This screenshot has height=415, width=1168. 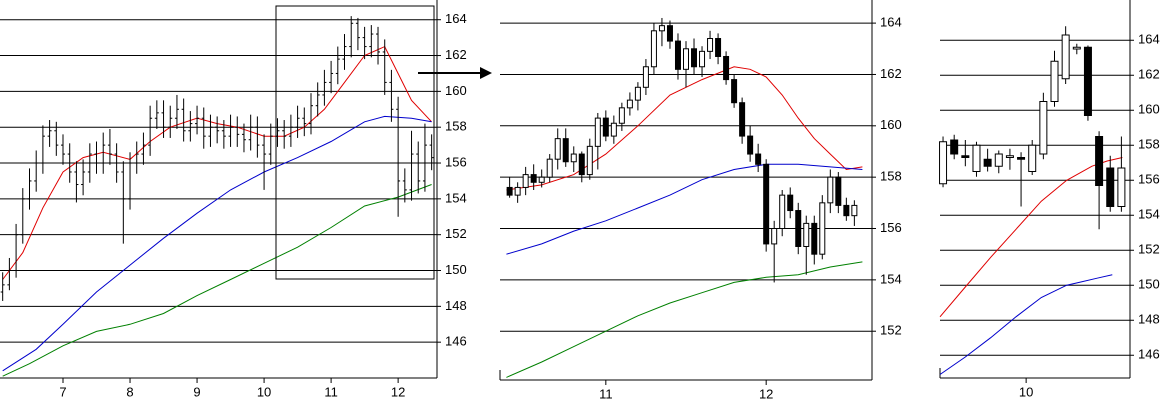 What do you see at coordinates (398, 391) in the screenshot?
I see `x-tick-label: 12` at bounding box center [398, 391].